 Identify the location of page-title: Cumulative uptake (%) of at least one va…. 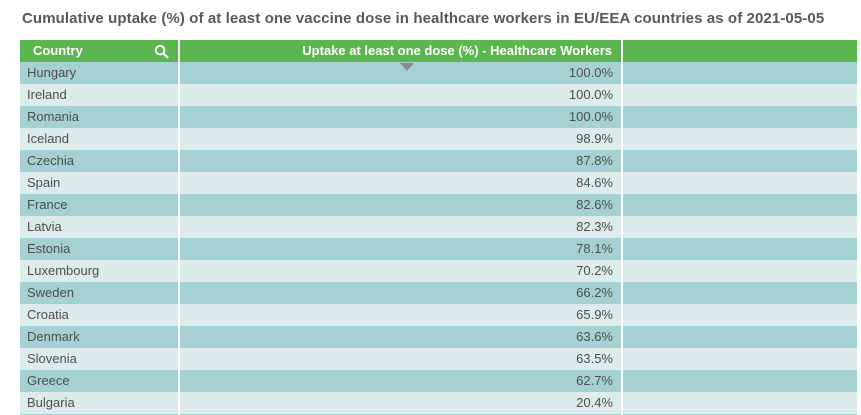
(423, 18).